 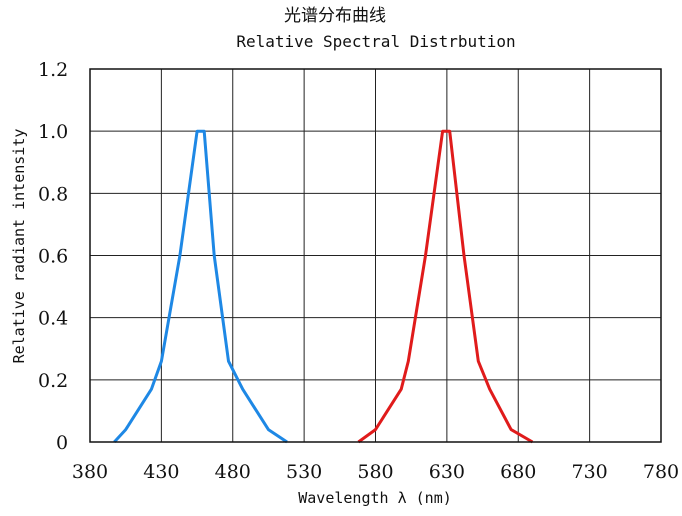 I want to click on x-tick-label: 730, so click(x=589, y=472).